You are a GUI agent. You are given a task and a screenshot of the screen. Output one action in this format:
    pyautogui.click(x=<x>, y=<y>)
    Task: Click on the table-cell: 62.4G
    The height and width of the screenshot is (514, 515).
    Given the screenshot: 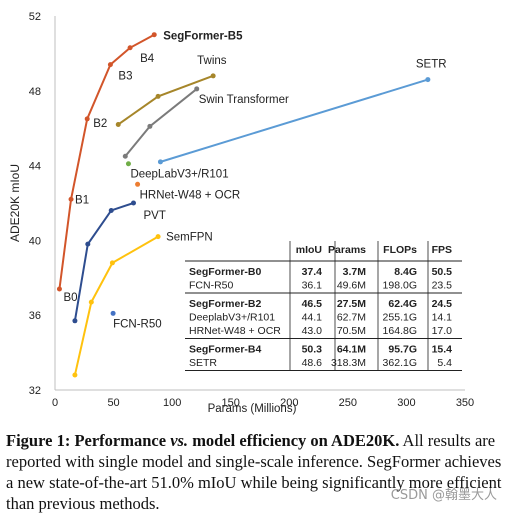 What is the action you would take?
    pyautogui.click(x=402, y=304)
    